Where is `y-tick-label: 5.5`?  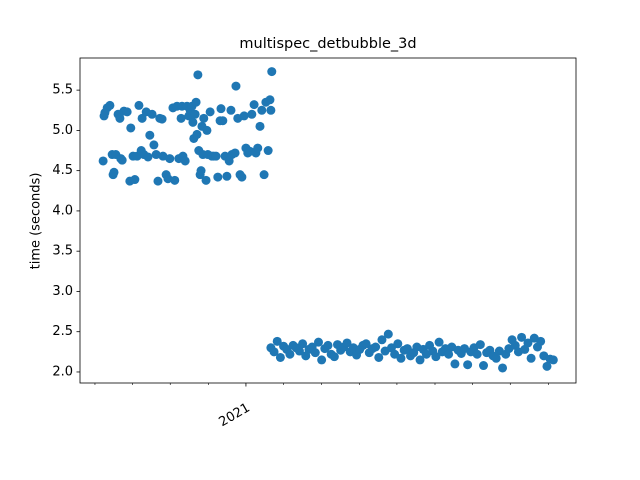 y-tick-label: 5.5 is located at coordinates (62, 90).